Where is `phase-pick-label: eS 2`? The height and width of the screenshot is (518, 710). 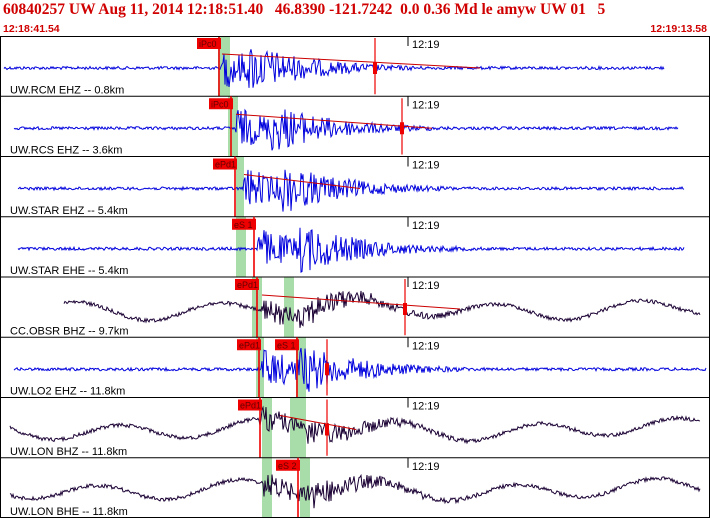 phase-pick-label: eS 2 is located at coordinates (287, 466).